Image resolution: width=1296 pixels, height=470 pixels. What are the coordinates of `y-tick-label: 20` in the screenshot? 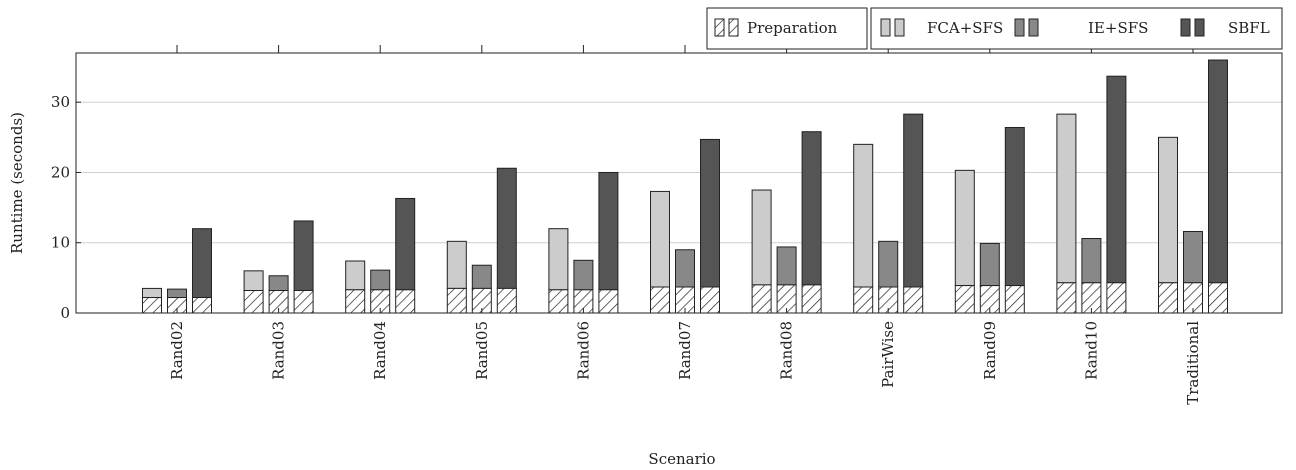 It's located at (60, 172).